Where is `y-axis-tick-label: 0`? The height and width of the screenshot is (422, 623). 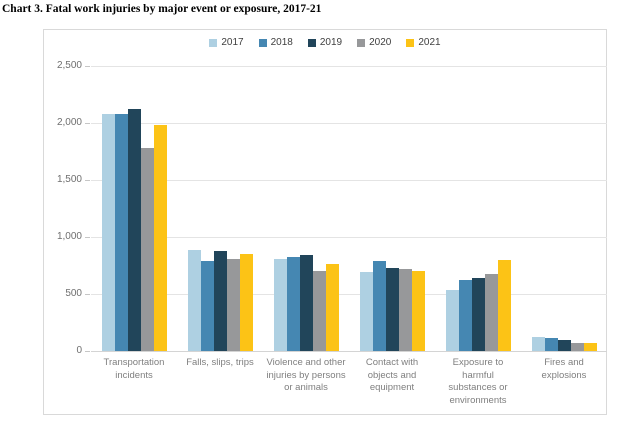
y-axis-tick-label: 0 is located at coordinates (79, 350).